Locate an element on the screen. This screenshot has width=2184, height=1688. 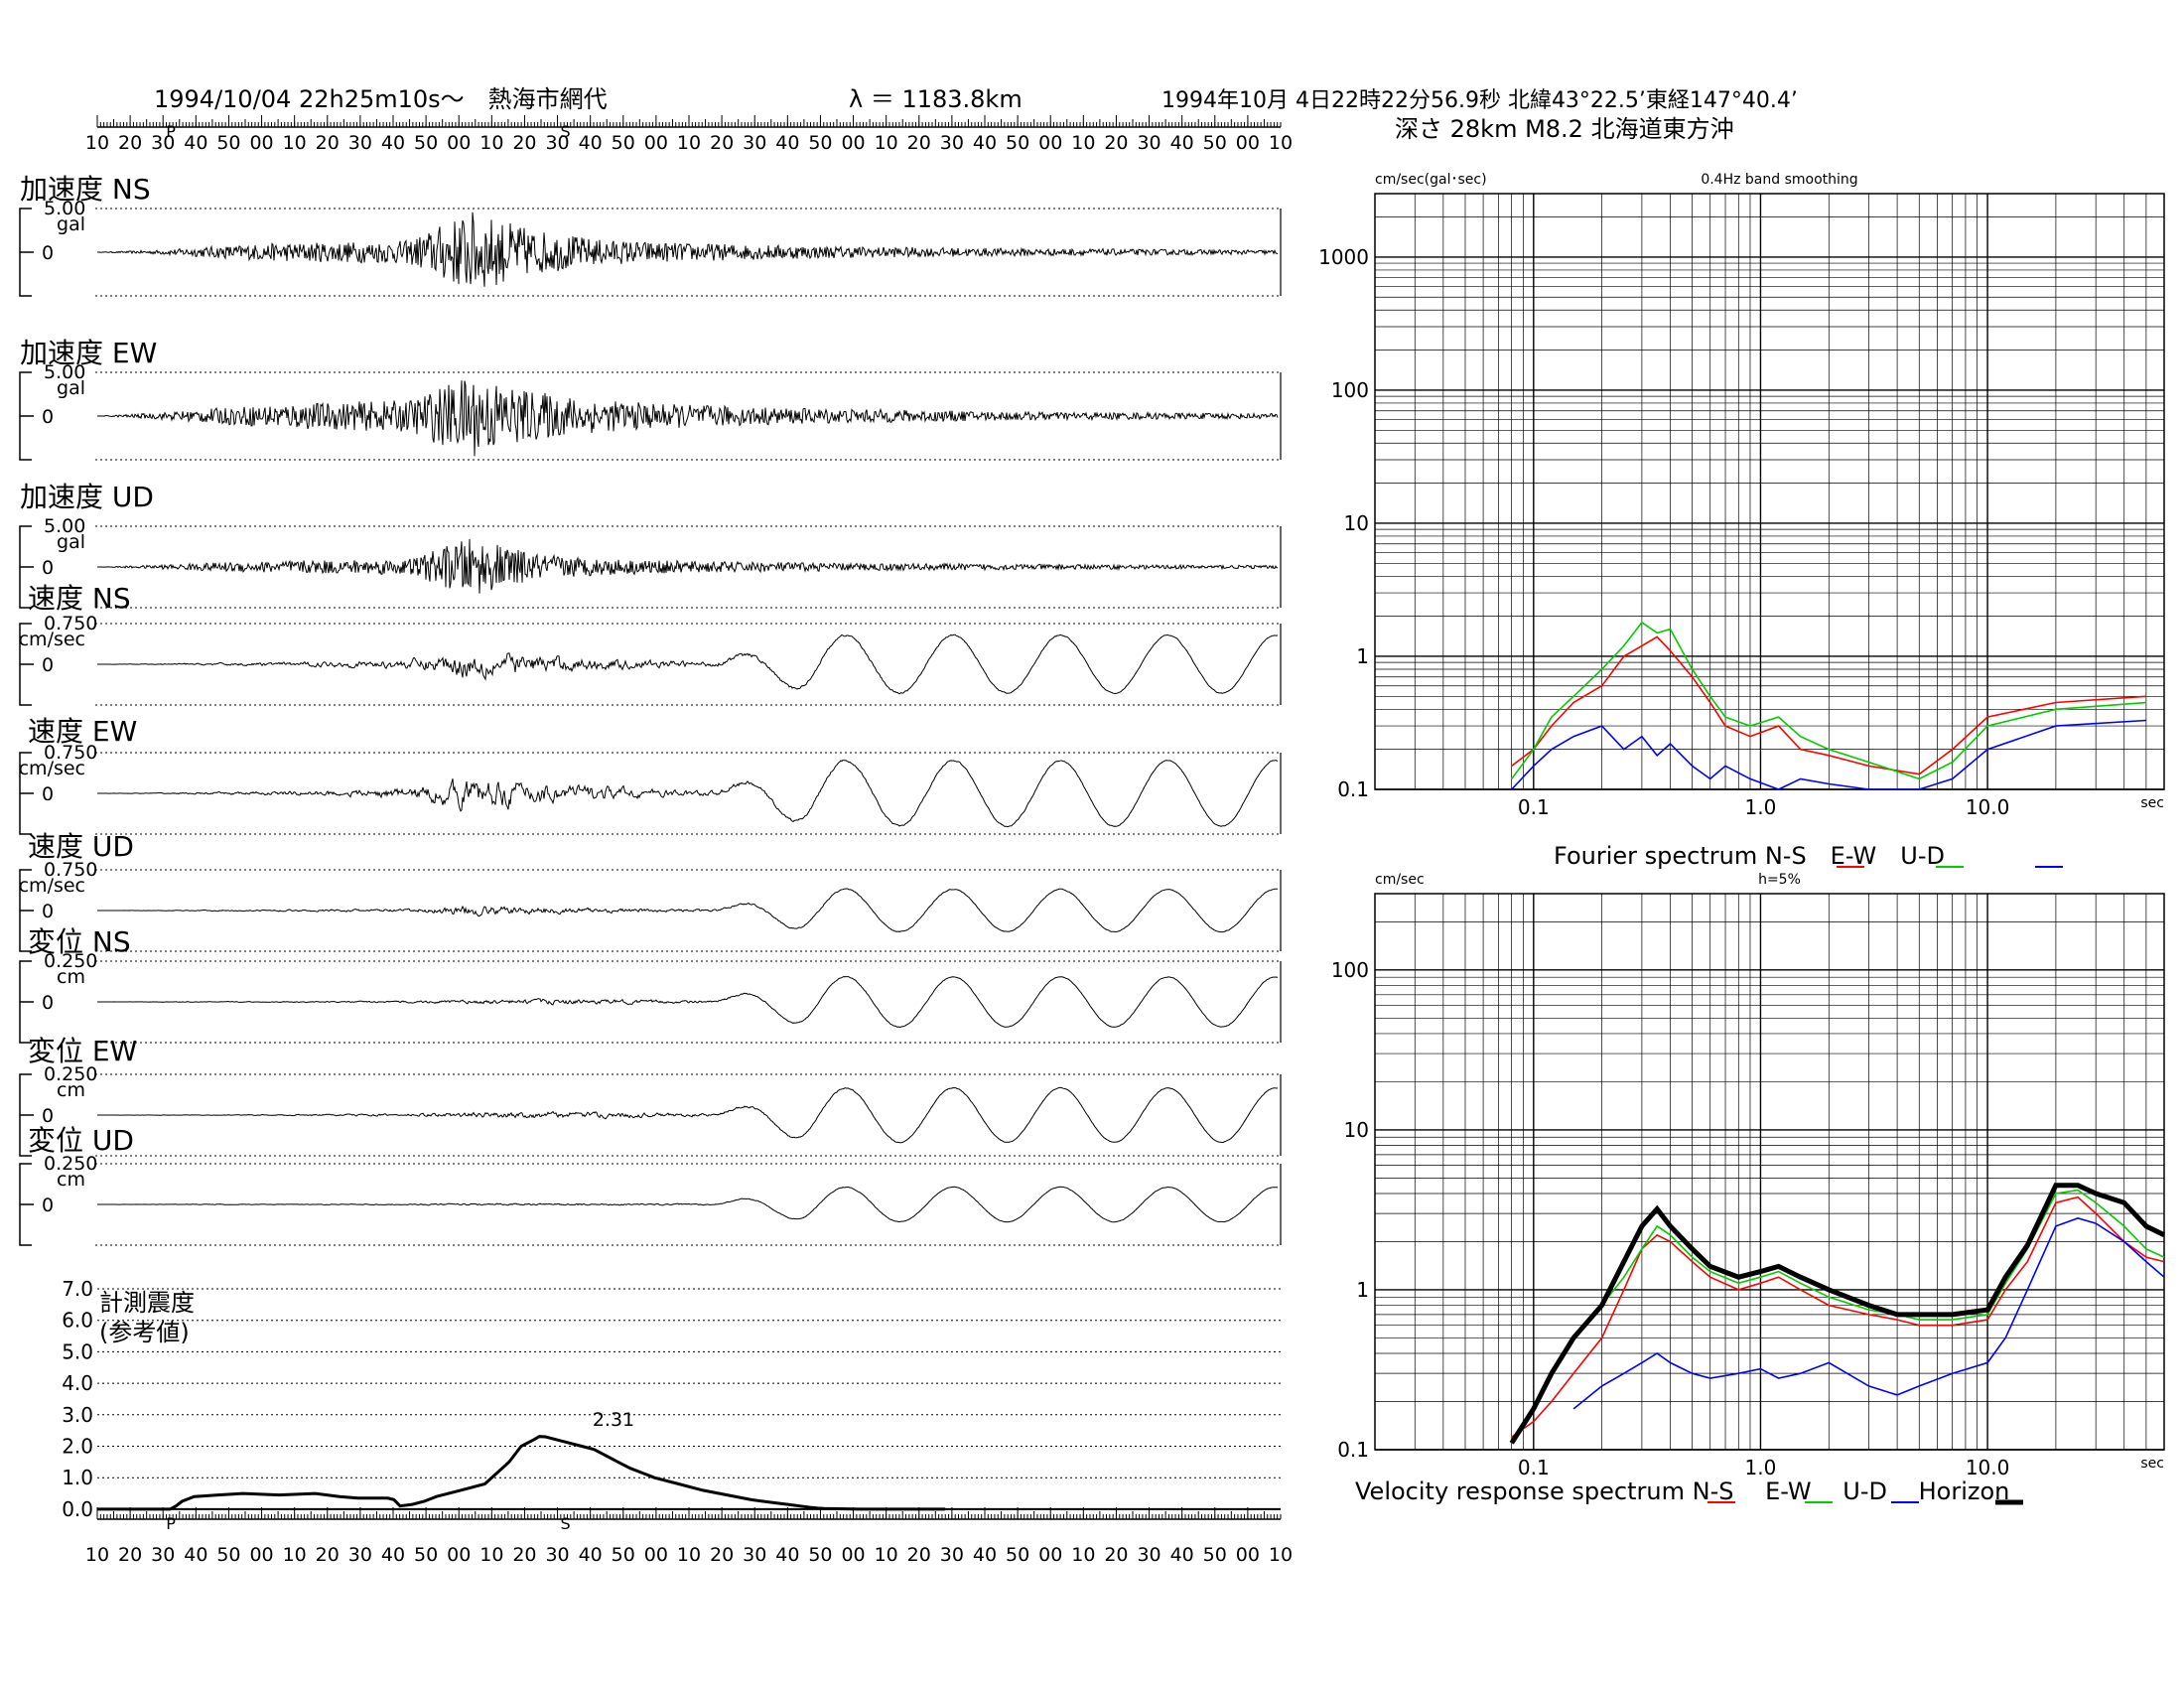
intensity-tick-label: 6.0 is located at coordinates (77, 1321).